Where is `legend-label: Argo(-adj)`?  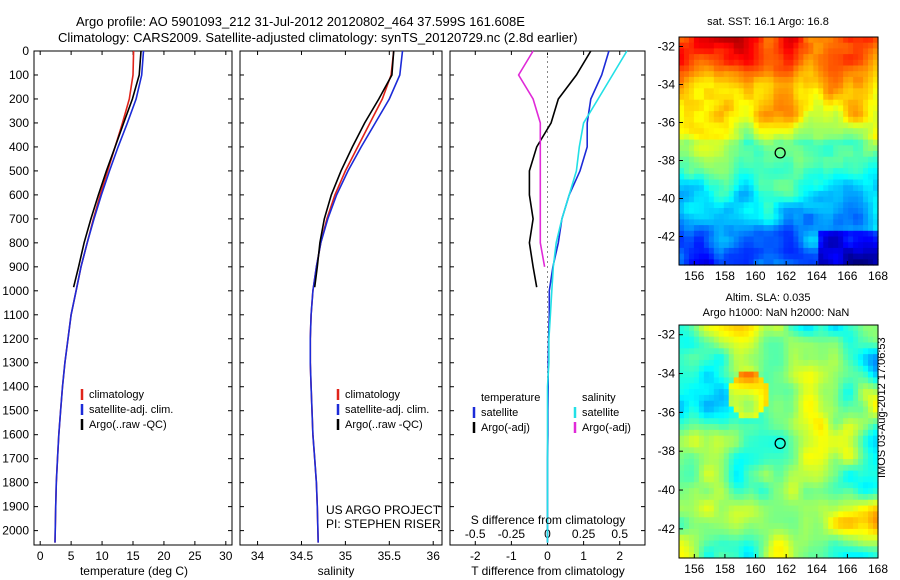 legend-label: Argo(-adj) is located at coordinates (505, 428).